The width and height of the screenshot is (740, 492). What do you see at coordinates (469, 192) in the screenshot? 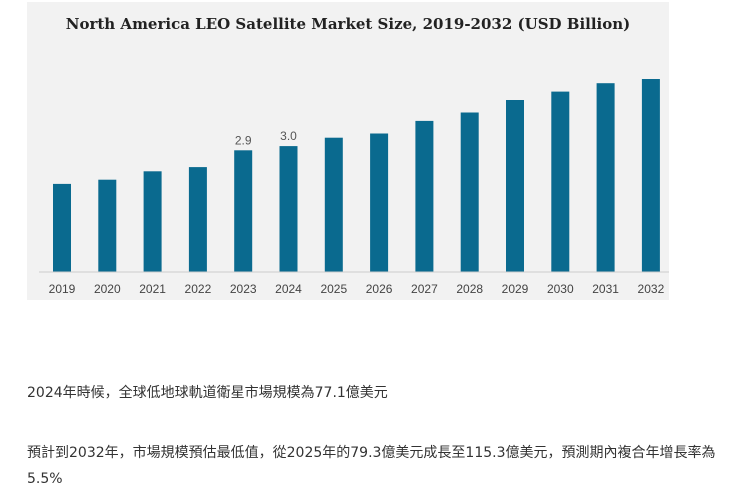
I see `bar-2028` at bounding box center [469, 192].